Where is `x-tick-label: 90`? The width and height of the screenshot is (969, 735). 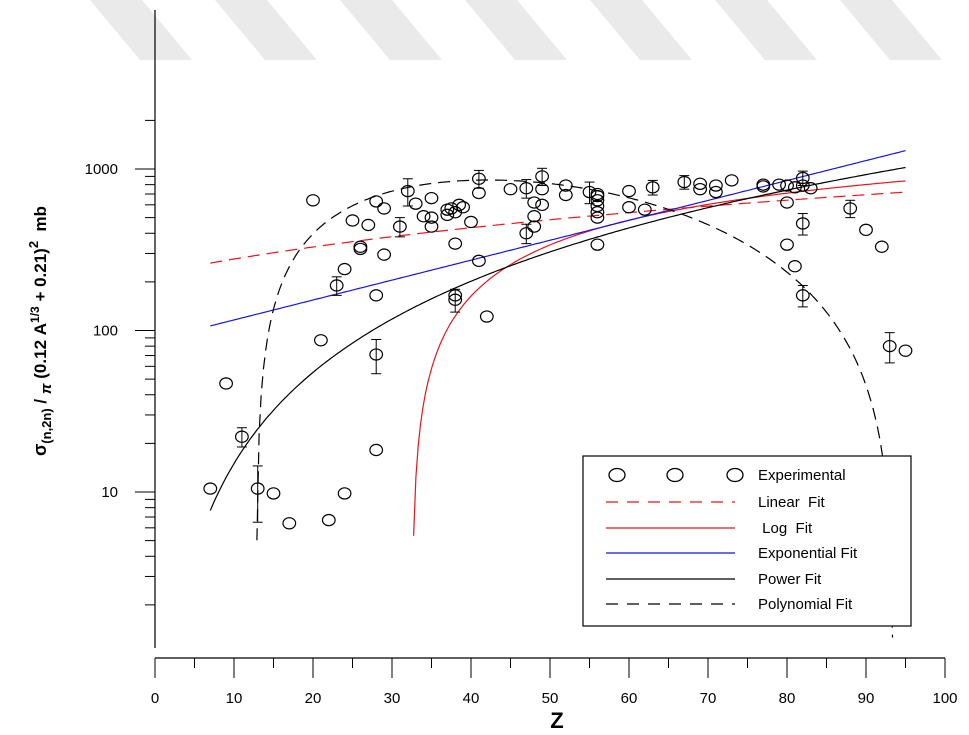 x-tick-label: 90 is located at coordinates (866, 698).